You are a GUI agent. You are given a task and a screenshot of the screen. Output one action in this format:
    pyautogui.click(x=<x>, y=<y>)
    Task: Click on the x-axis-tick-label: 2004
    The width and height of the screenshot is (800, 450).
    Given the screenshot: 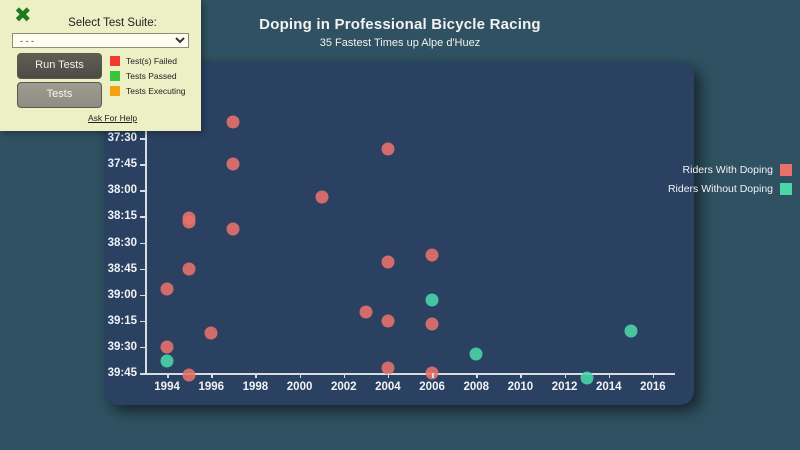 What is the action you would take?
    pyautogui.click(x=388, y=387)
    